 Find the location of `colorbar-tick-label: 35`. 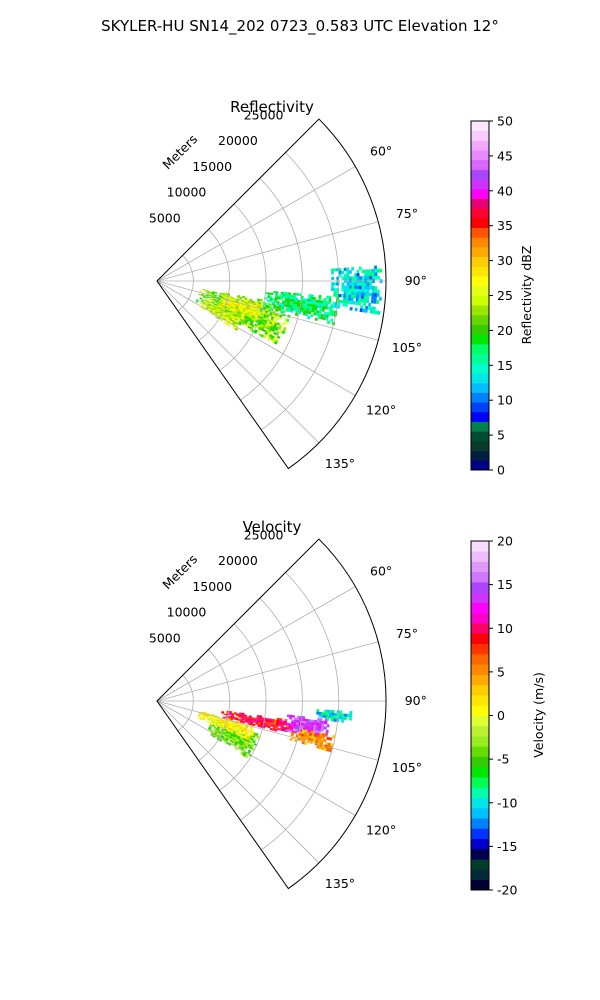

colorbar-tick-label: 35 is located at coordinates (505, 225).